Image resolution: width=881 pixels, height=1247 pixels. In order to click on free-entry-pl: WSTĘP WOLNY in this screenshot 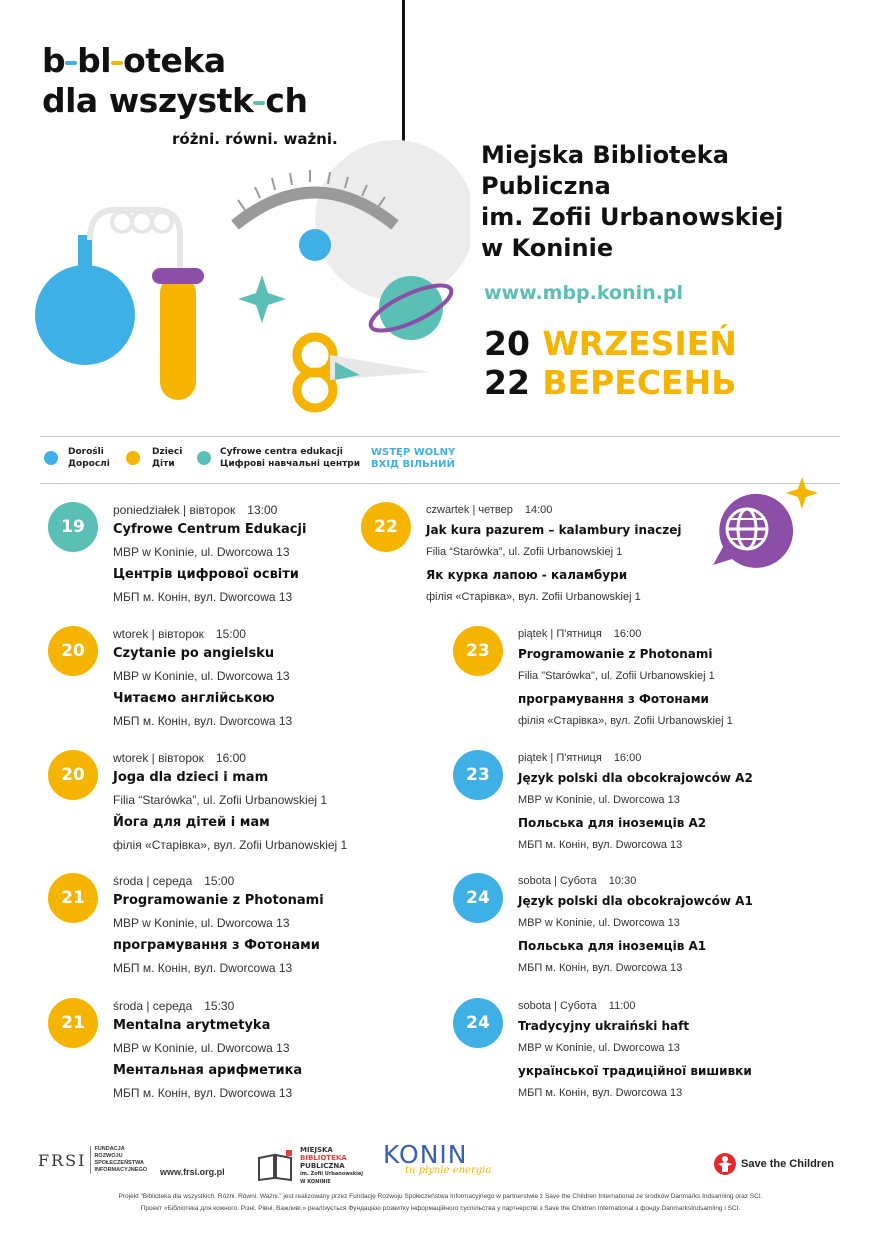, I will do `click(413, 452)`.